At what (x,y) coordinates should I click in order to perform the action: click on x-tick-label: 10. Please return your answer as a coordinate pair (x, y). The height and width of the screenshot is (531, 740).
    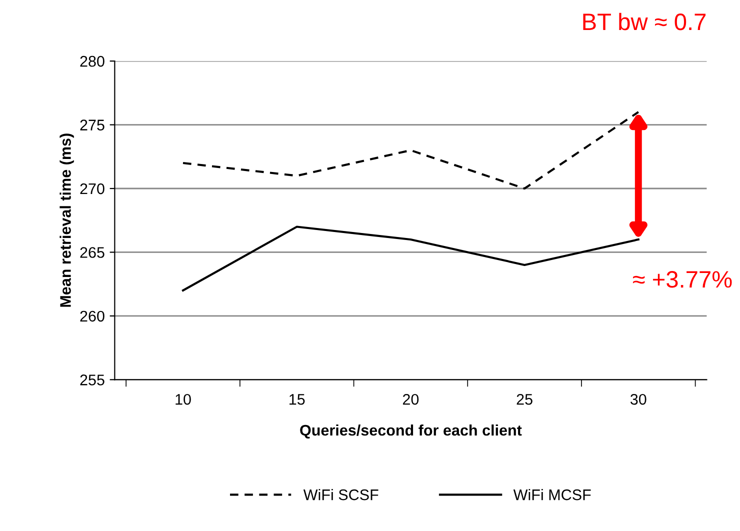
    Looking at the image, I should click on (183, 399).